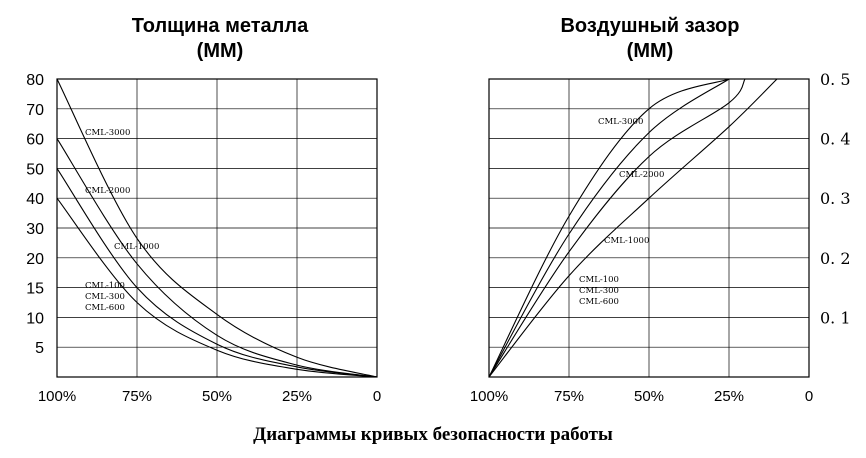 This screenshot has width=866, height=458. What do you see at coordinates (35, 80) in the screenshot?
I see `left-y-tick-label: 80` at bounding box center [35, 80].